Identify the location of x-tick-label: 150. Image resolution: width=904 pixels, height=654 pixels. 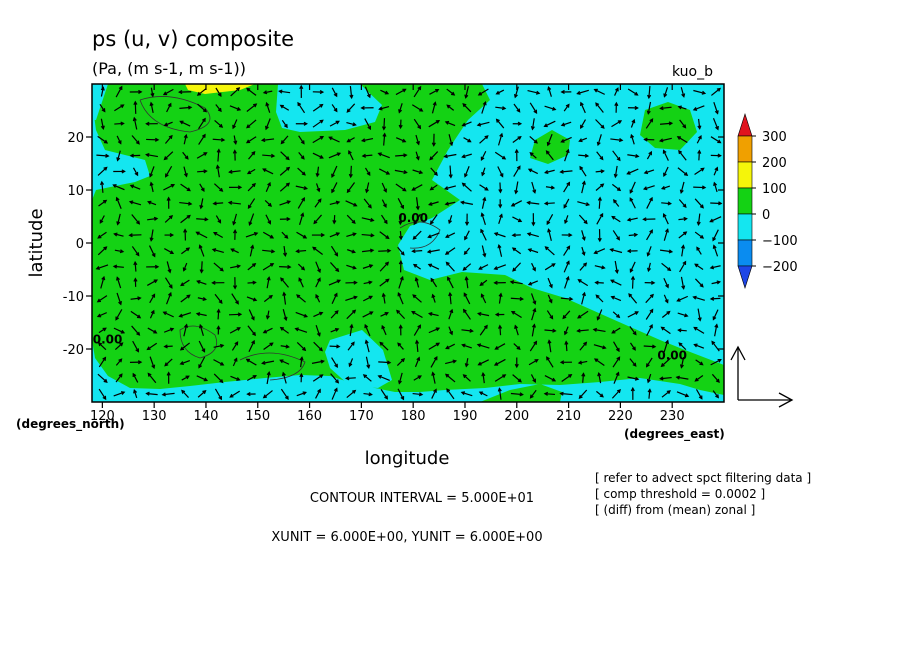
(257, 416).